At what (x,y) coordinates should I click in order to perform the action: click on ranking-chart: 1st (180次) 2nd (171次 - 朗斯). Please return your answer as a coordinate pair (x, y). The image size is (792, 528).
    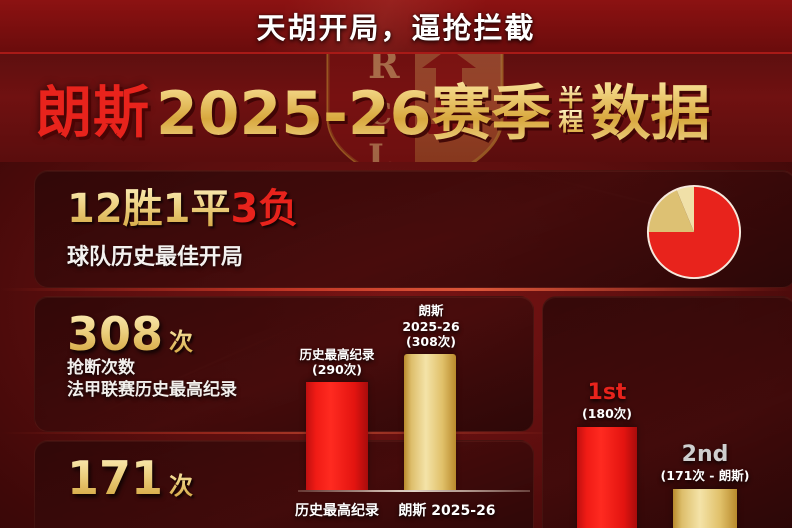
    Looking at the image, I should click on (667, 412).